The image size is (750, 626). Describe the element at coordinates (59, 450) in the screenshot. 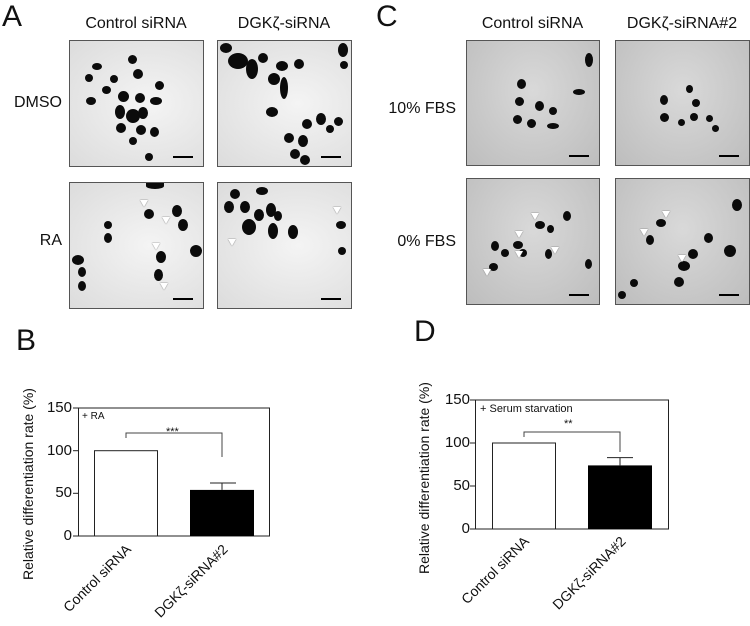

I see `chart-b-ytick-100: 100` at that location.